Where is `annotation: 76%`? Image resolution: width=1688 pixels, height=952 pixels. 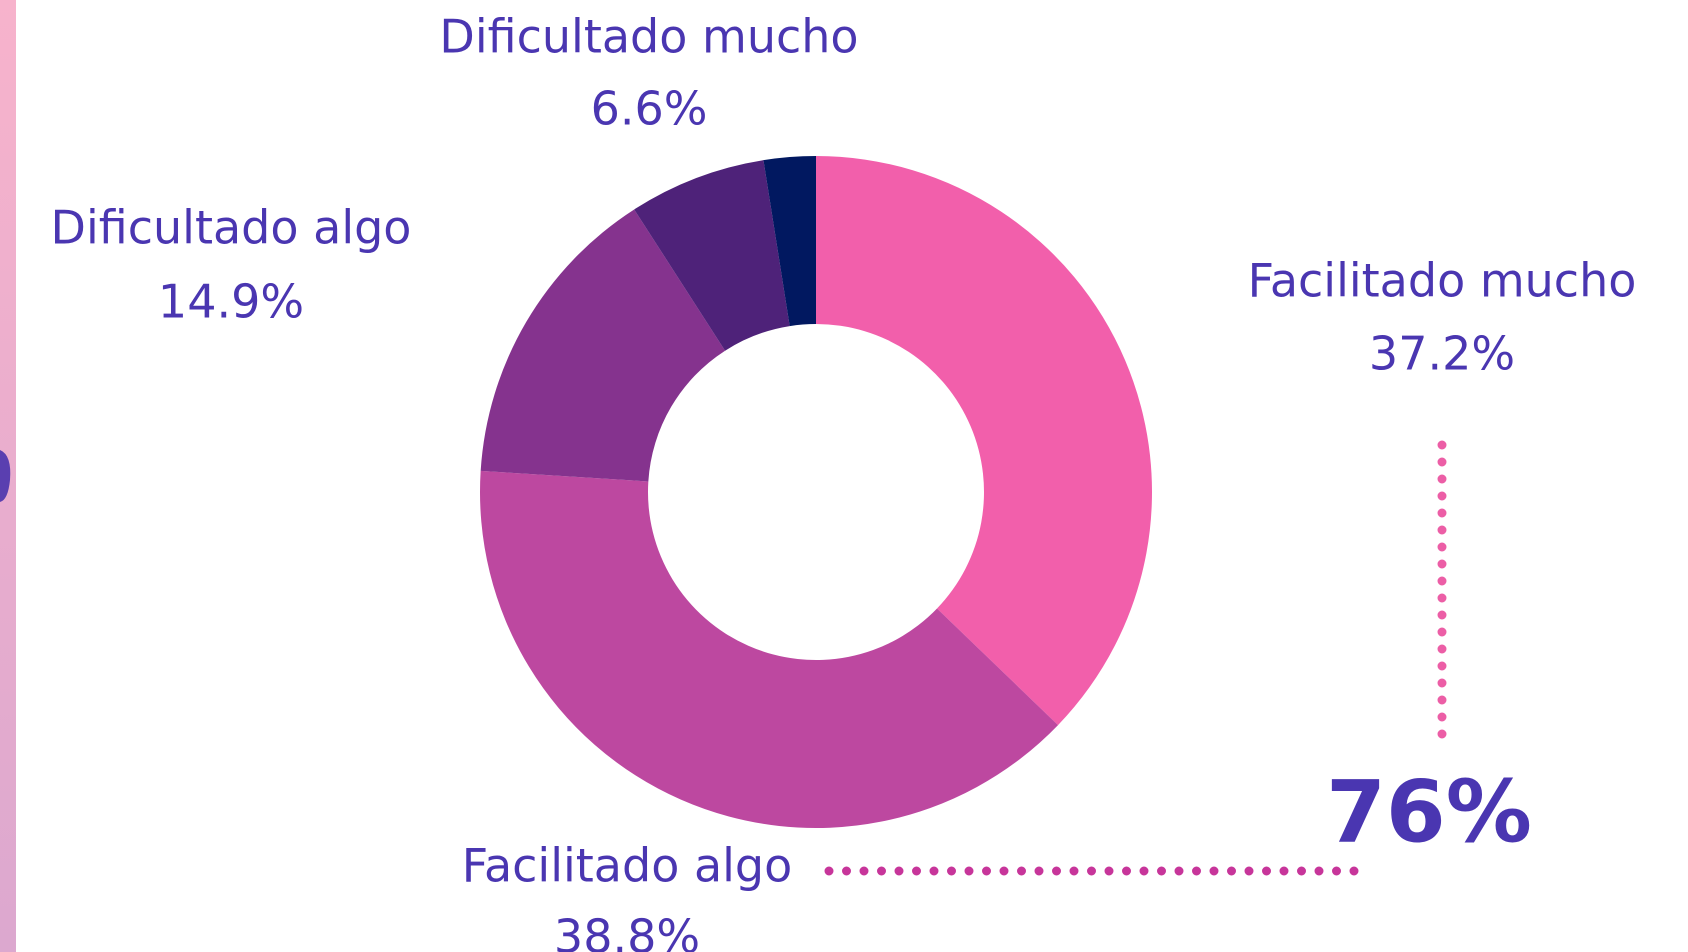
annotation: 76% is located at coordinates (1429, 812).